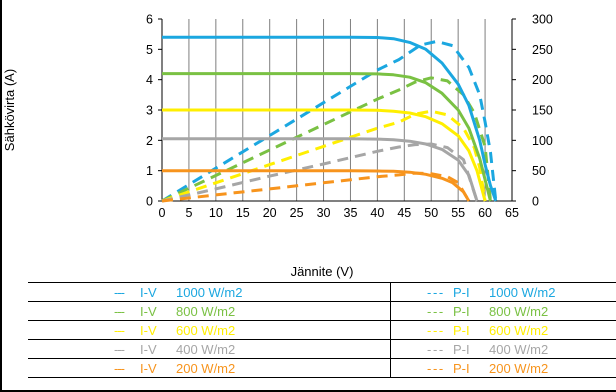 The width and height of the screenshot is (616, 392). What do you see at coordinates (149, 80) in the screenshot?
I see `y-tick-label-left: 4` at bounding box center [149, 80].